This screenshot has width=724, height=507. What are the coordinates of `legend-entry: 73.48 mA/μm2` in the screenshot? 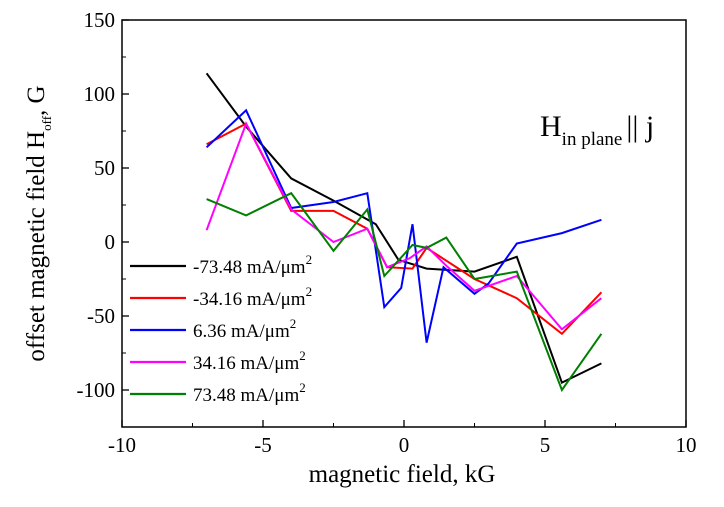 It's located at (249, 393).